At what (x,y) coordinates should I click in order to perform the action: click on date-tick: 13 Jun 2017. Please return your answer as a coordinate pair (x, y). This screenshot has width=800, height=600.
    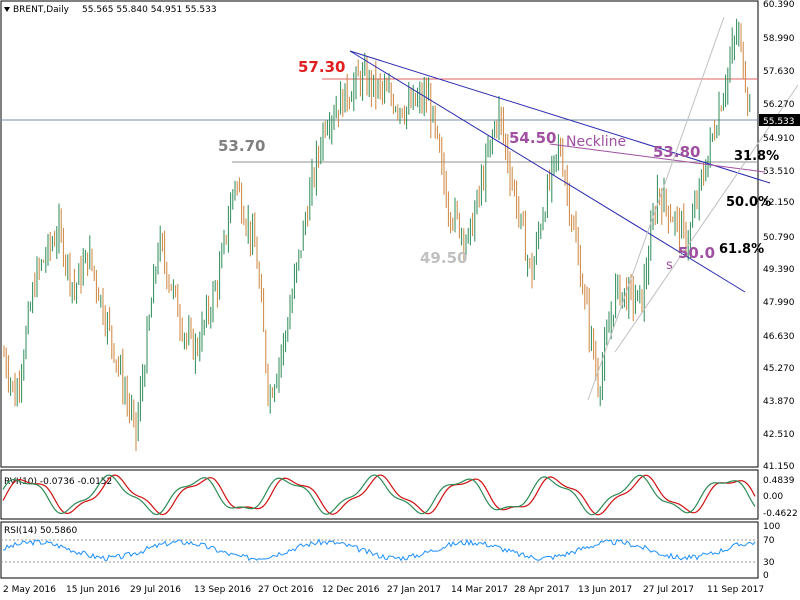
    Looking at the image, I should click on (605, 590).